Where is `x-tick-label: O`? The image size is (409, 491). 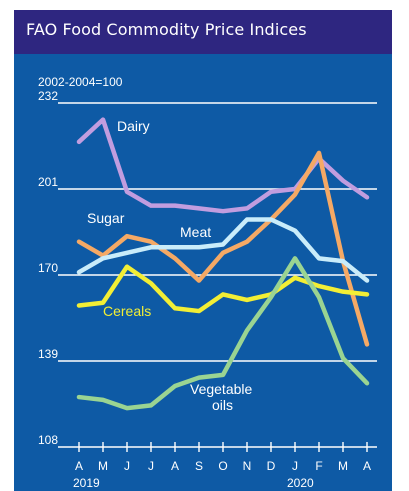
x-tick-label: O is located at coordinates (222, 466).